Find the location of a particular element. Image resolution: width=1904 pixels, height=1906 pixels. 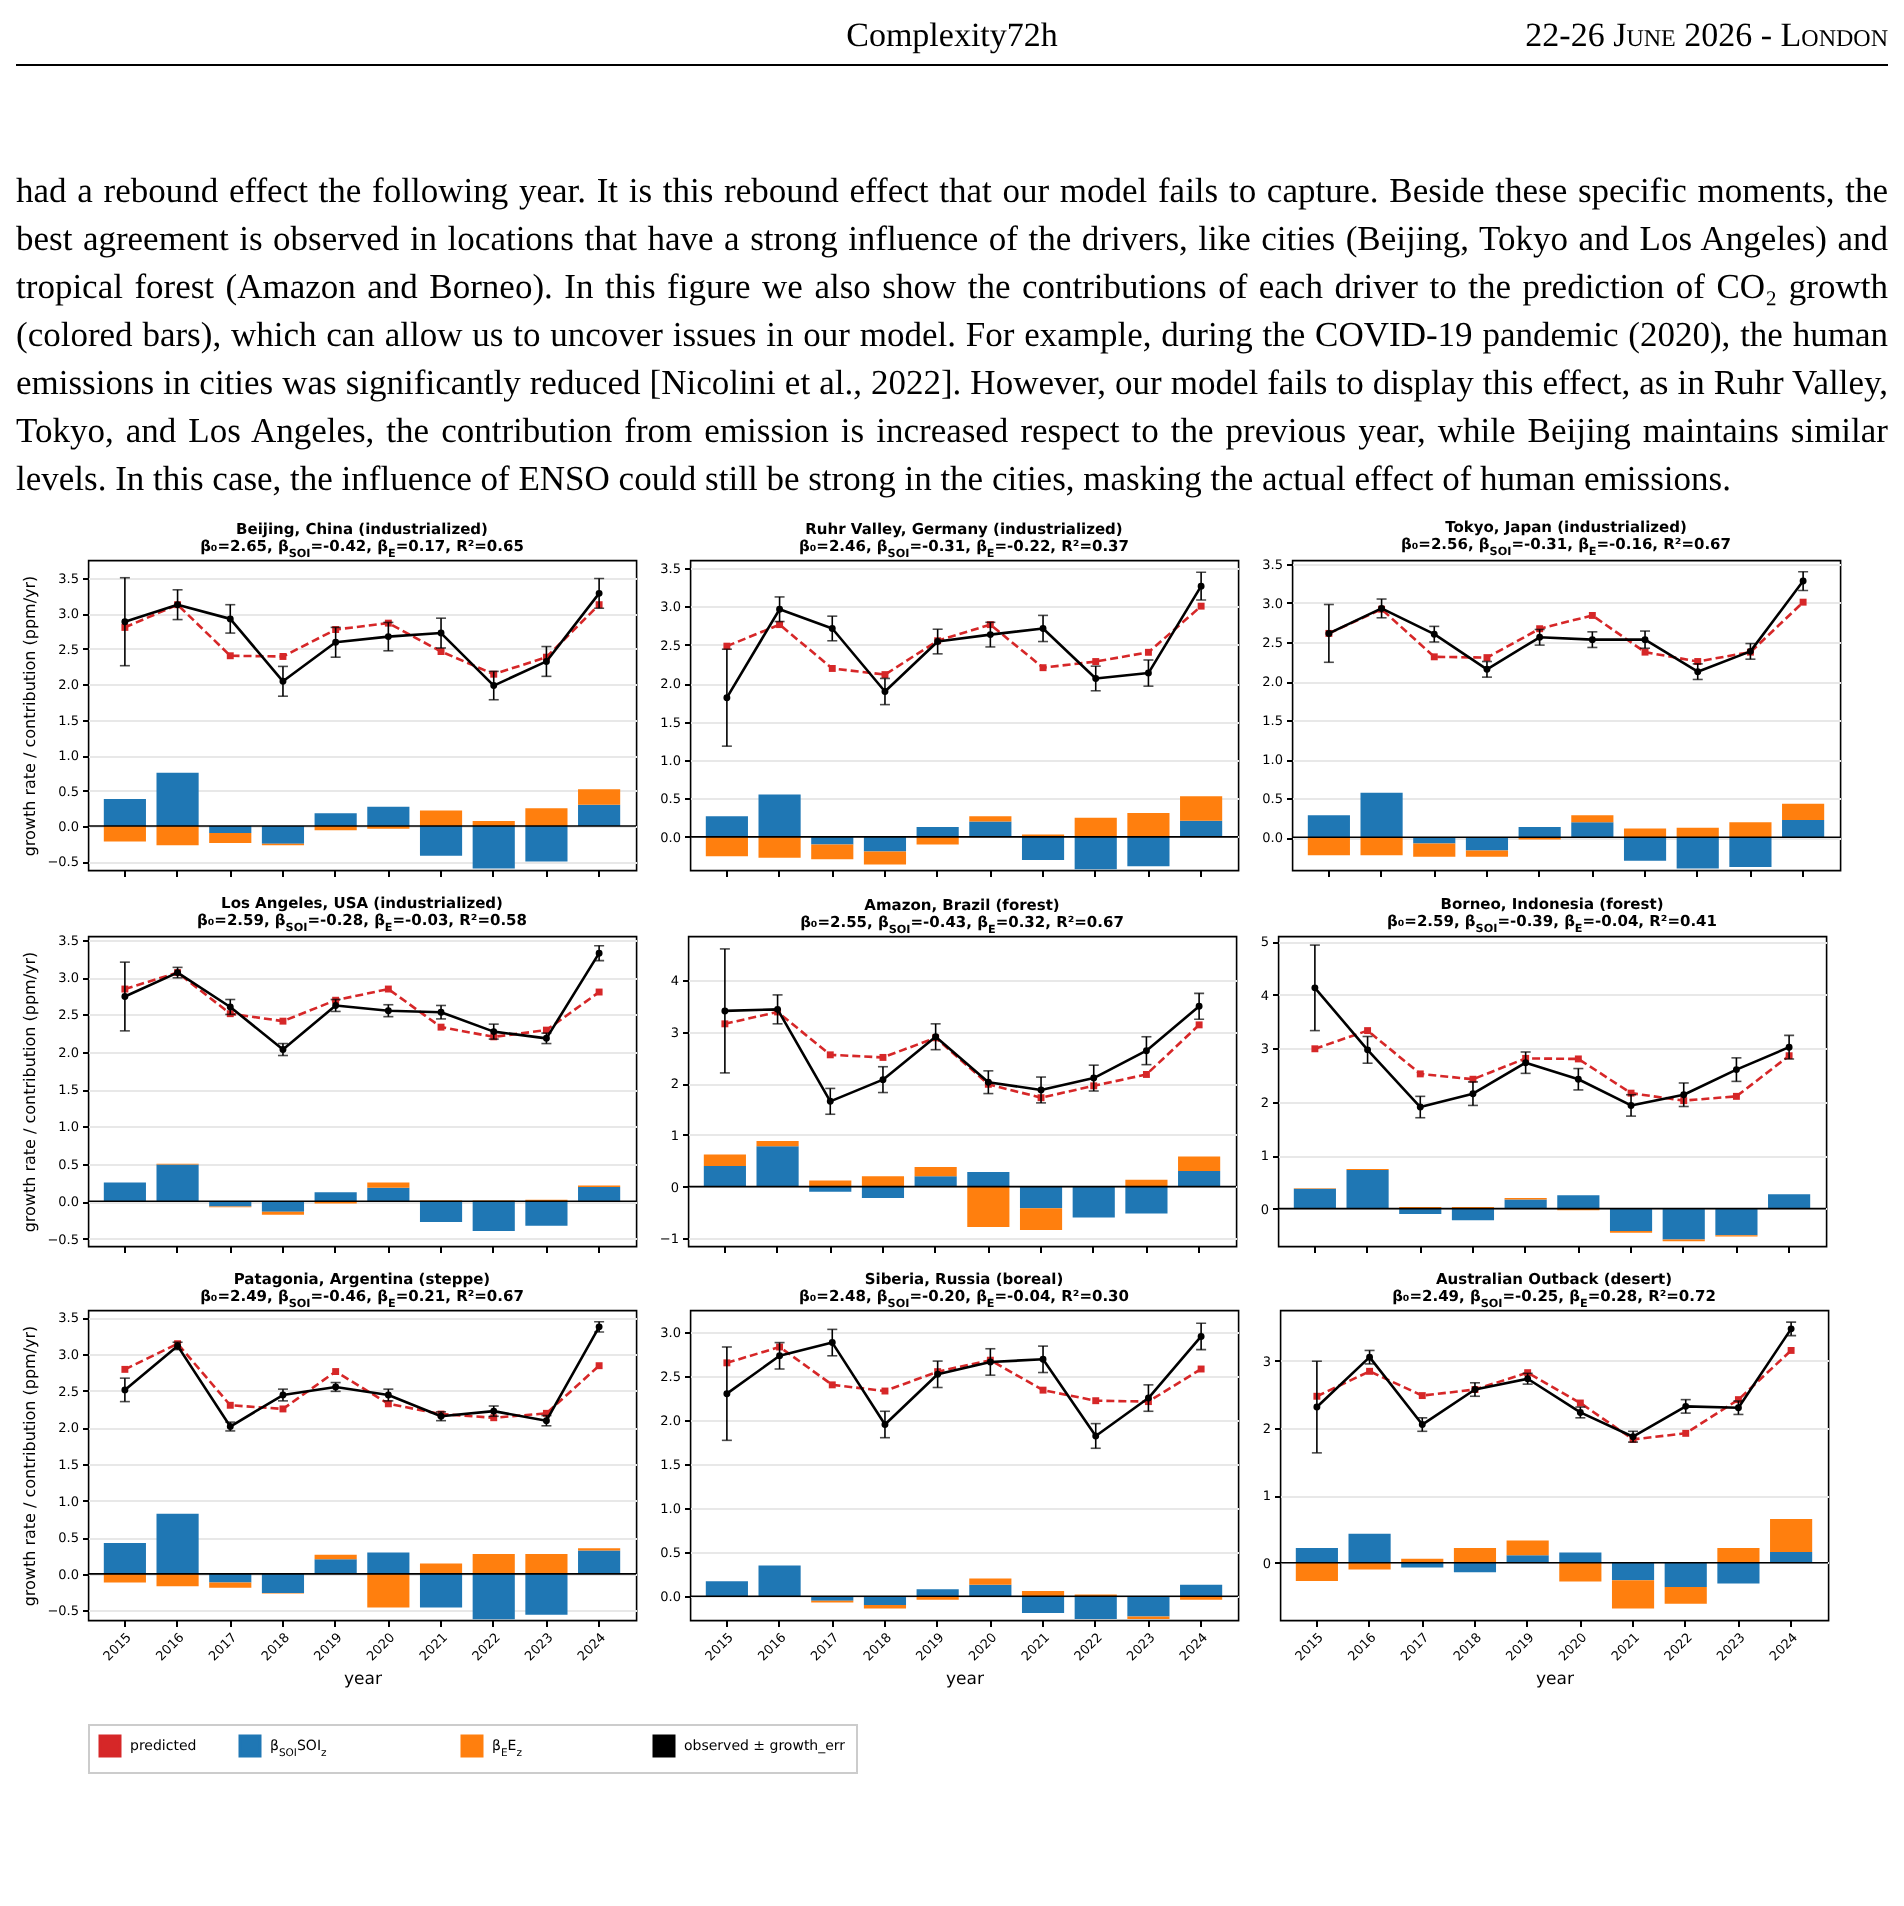

text: 22-26 June 2026 - London is located at coordinates (1706, 36).